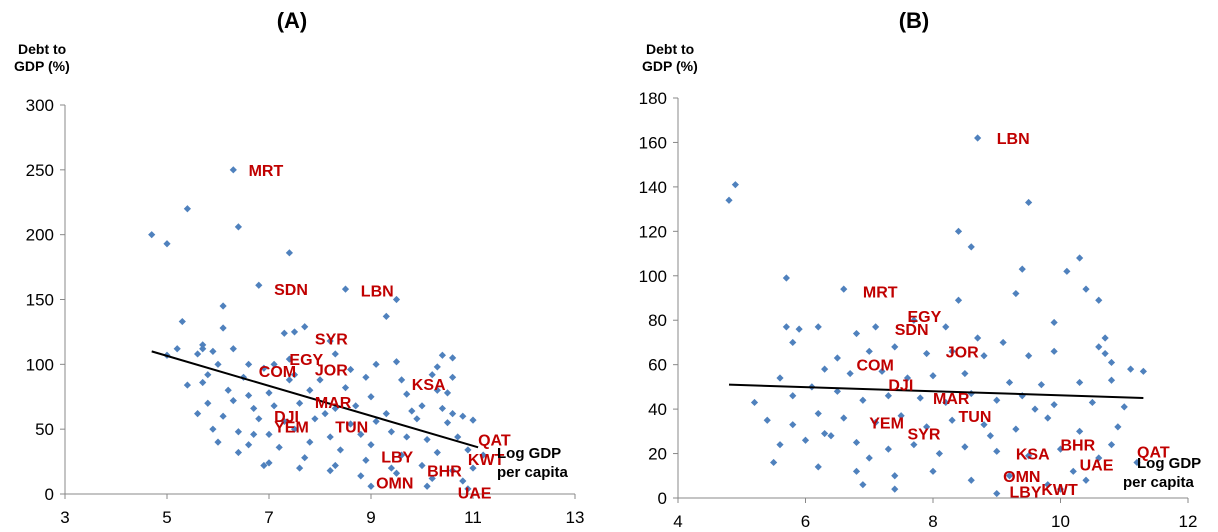  Describe the element at coordinates (333, 403) in the screenshot. I see `country-label-mar: MAR` at that location.